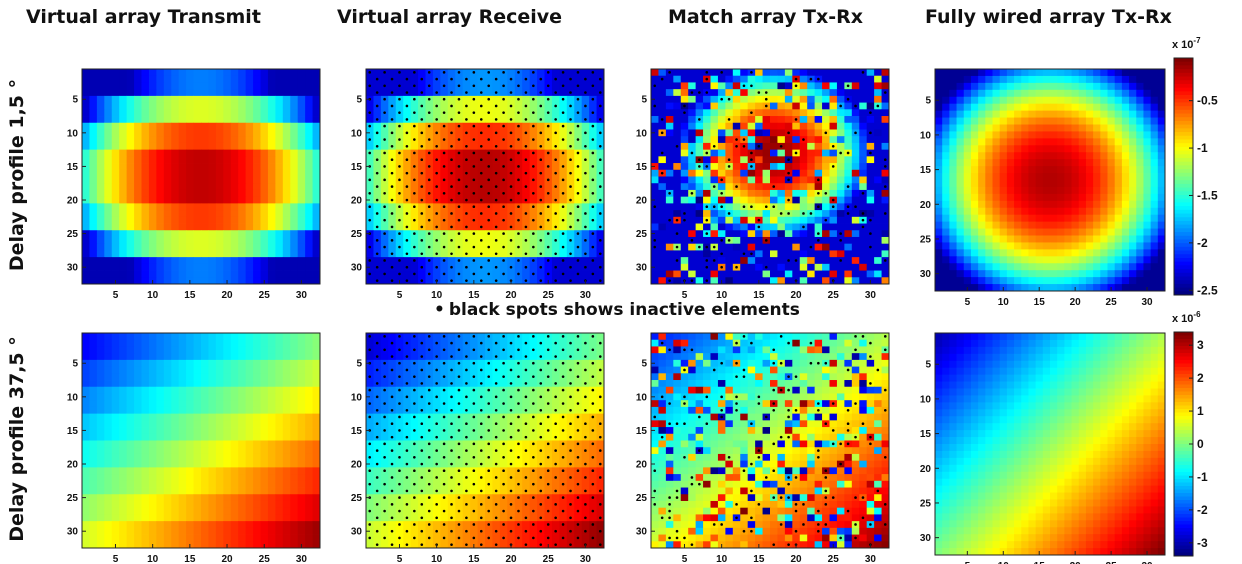 Image resolution: width=1242 pixels, height=564 pixels. Describe the element at coordinates (926, 205) in the screenshot. I see `y-tick-label: 20` at that location.